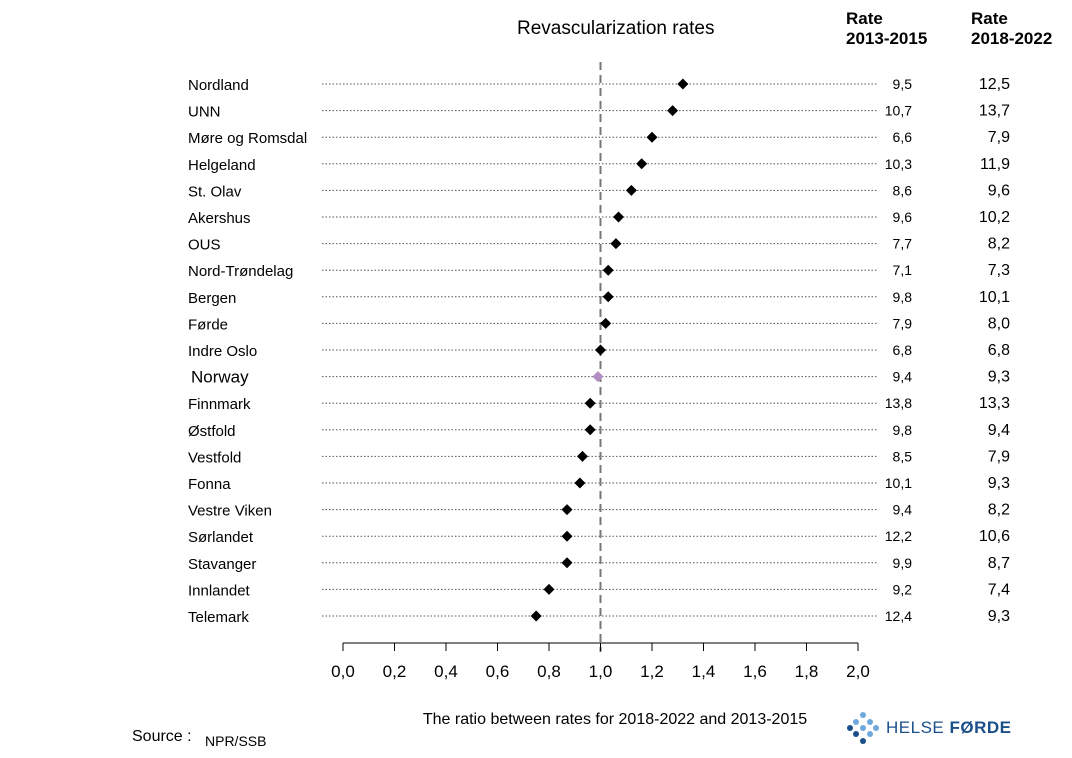 The image size is (1072, 758). What do you see at coordinates (999, 270) in the screenshot?
I see `rate-2018-value: 7,3` at bounding box center [999, 270].